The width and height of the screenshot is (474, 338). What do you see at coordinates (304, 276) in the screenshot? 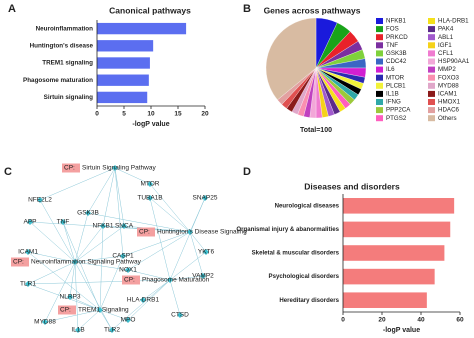
I see `y-tick-label: Psychological disorders` at bounding box center [304, 276].